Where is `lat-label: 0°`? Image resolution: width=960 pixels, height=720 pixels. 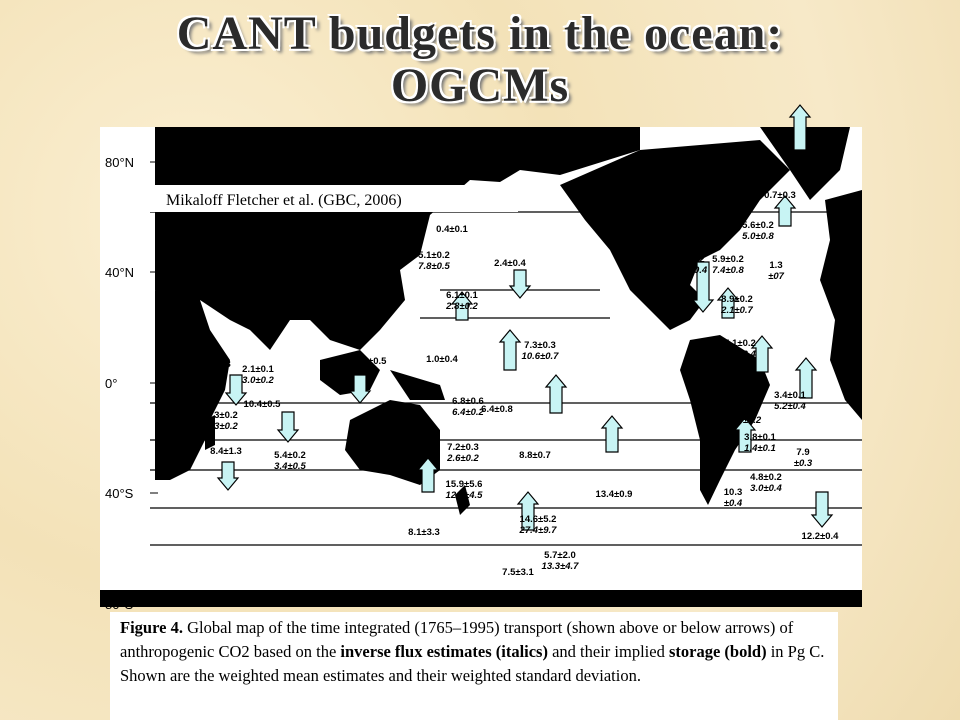 lat-label: 0° is located at coordinates (111, 383).